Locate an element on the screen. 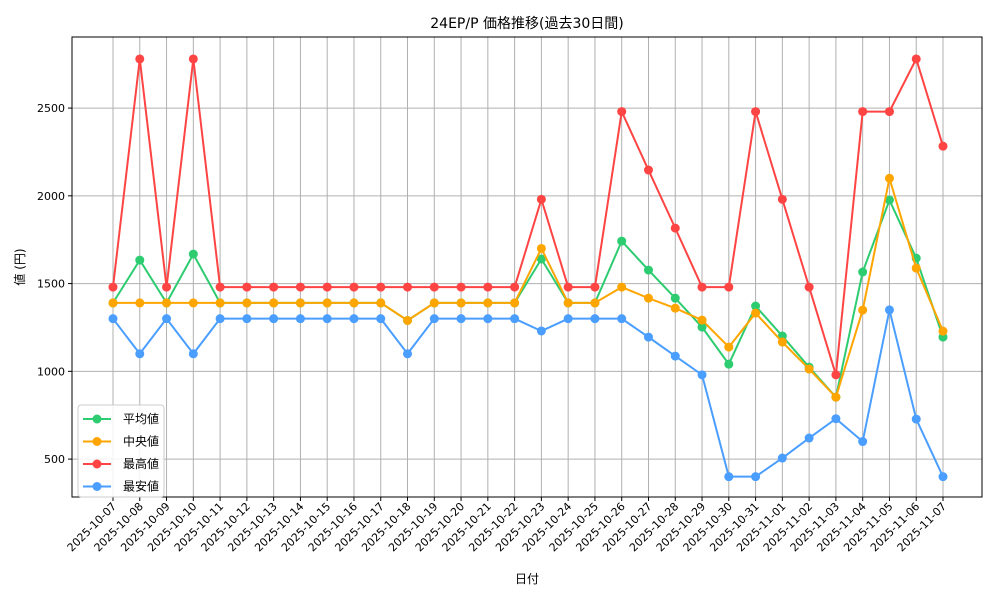  legend-label: 最高値 is located at coordinates (141, 463).